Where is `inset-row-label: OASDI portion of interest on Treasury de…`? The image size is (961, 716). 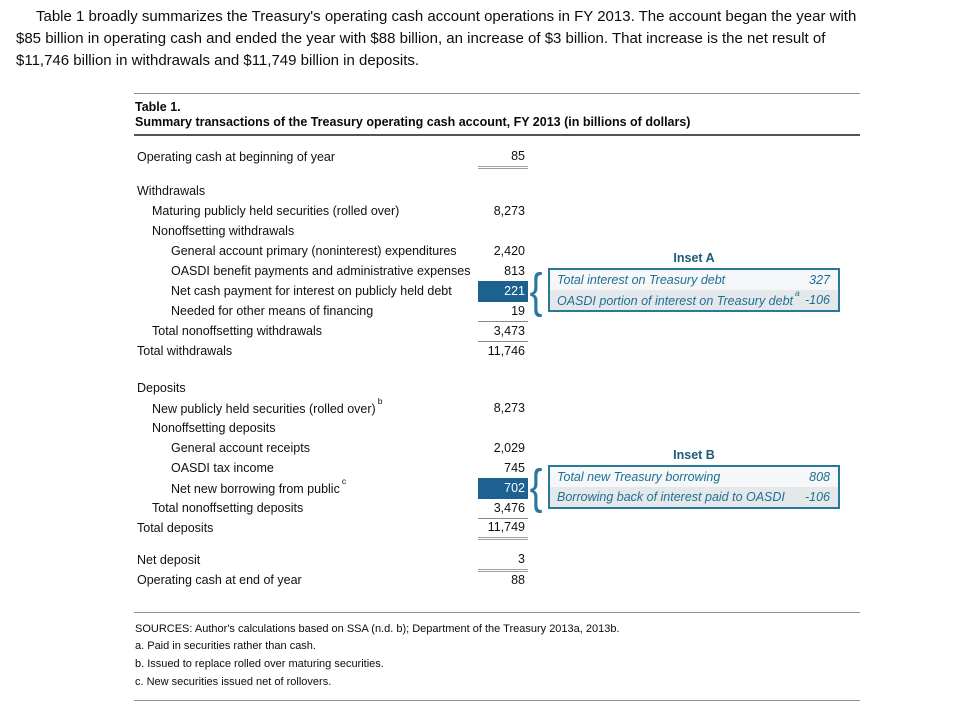 inset-row-label: OASDI portion of interest on Treasury de… is located at coordinates (678, 298).